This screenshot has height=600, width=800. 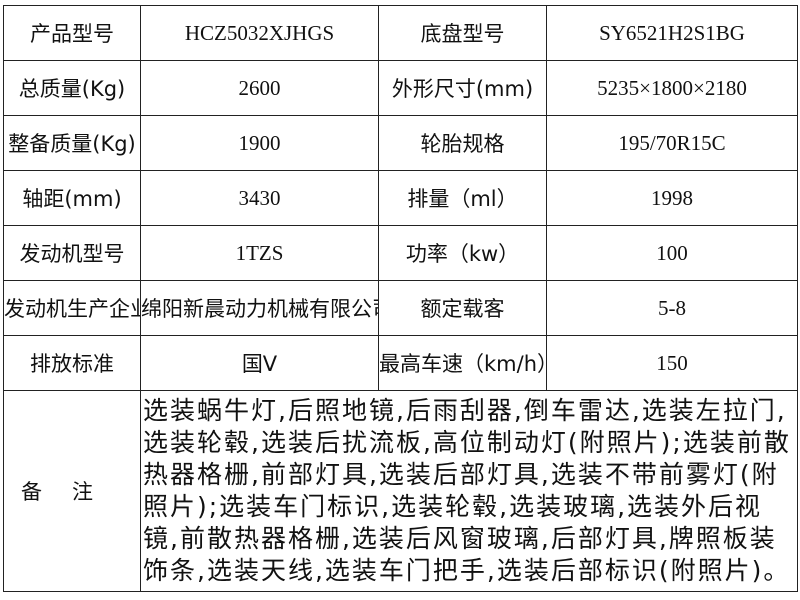 What do you see at coordinates (72, 253) in the screenshot?
I see `spec-label: 发动机型号` at bounding box center [72, 253].